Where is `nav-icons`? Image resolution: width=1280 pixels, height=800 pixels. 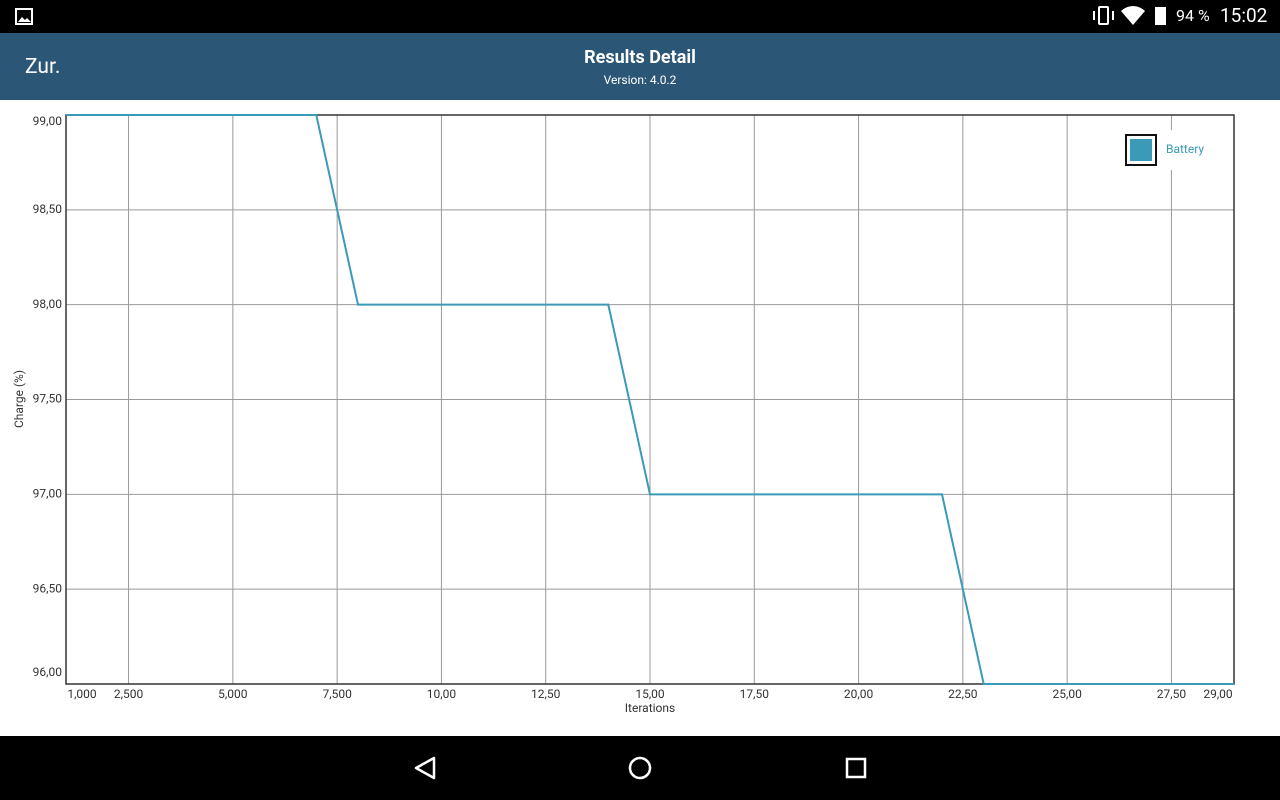 nav-icons is located at coordinates (640, 768).